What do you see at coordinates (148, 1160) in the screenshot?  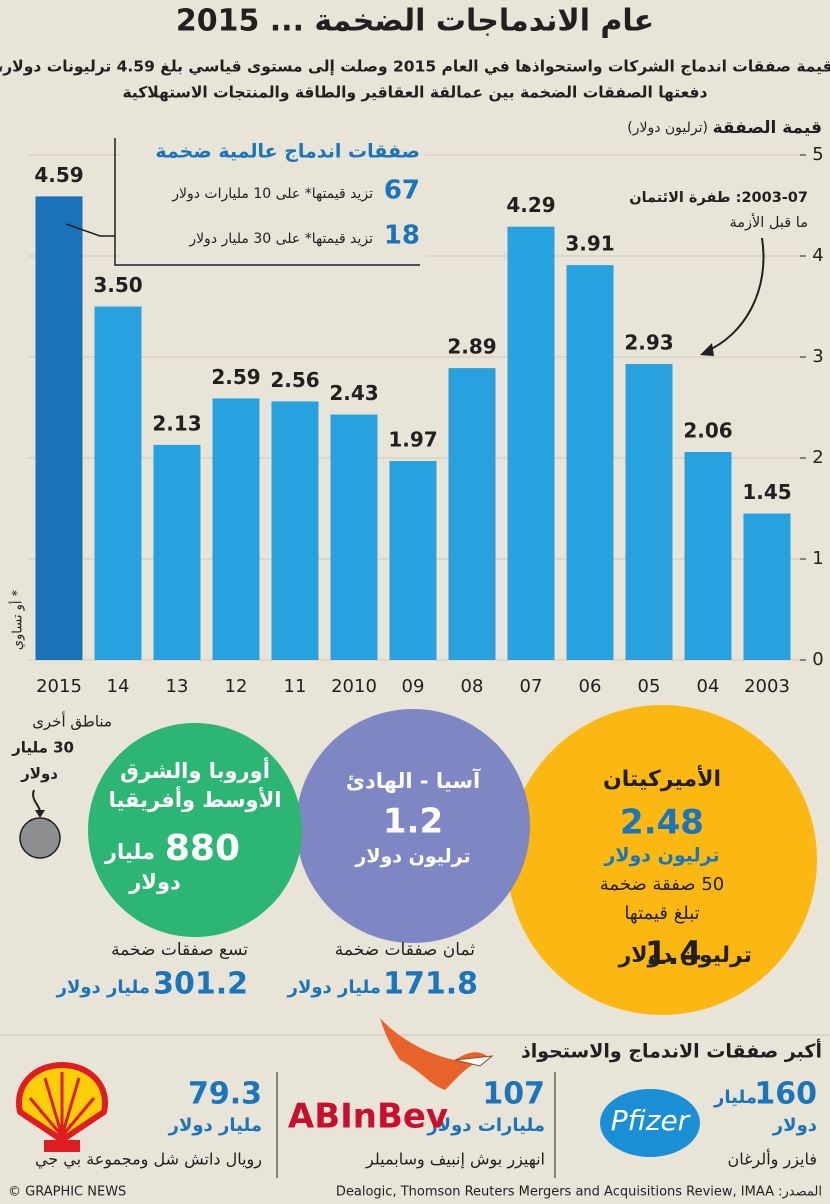 I see `deal-name: رويال داتش شل ومجموعة بي جي` at bounding box center [148, 1160].